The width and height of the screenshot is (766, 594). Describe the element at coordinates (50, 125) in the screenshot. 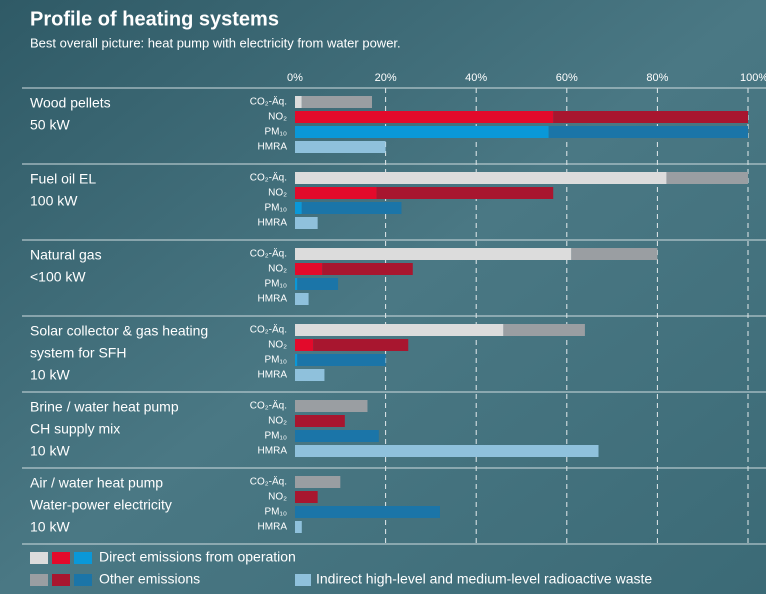

I see `category-label: 50 kW` at that location.